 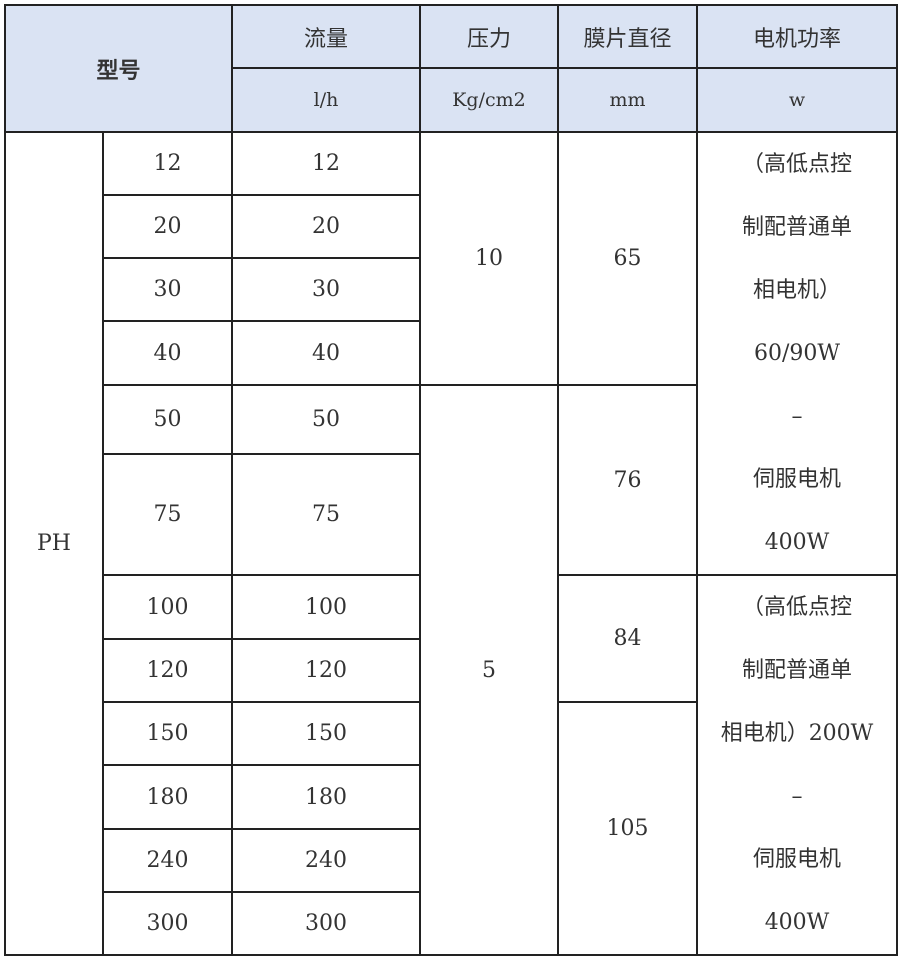 What do you see at coordinates (326, 607) in the screenshot?
I see `flow-cell: 100` at bounding box center [326, 607].